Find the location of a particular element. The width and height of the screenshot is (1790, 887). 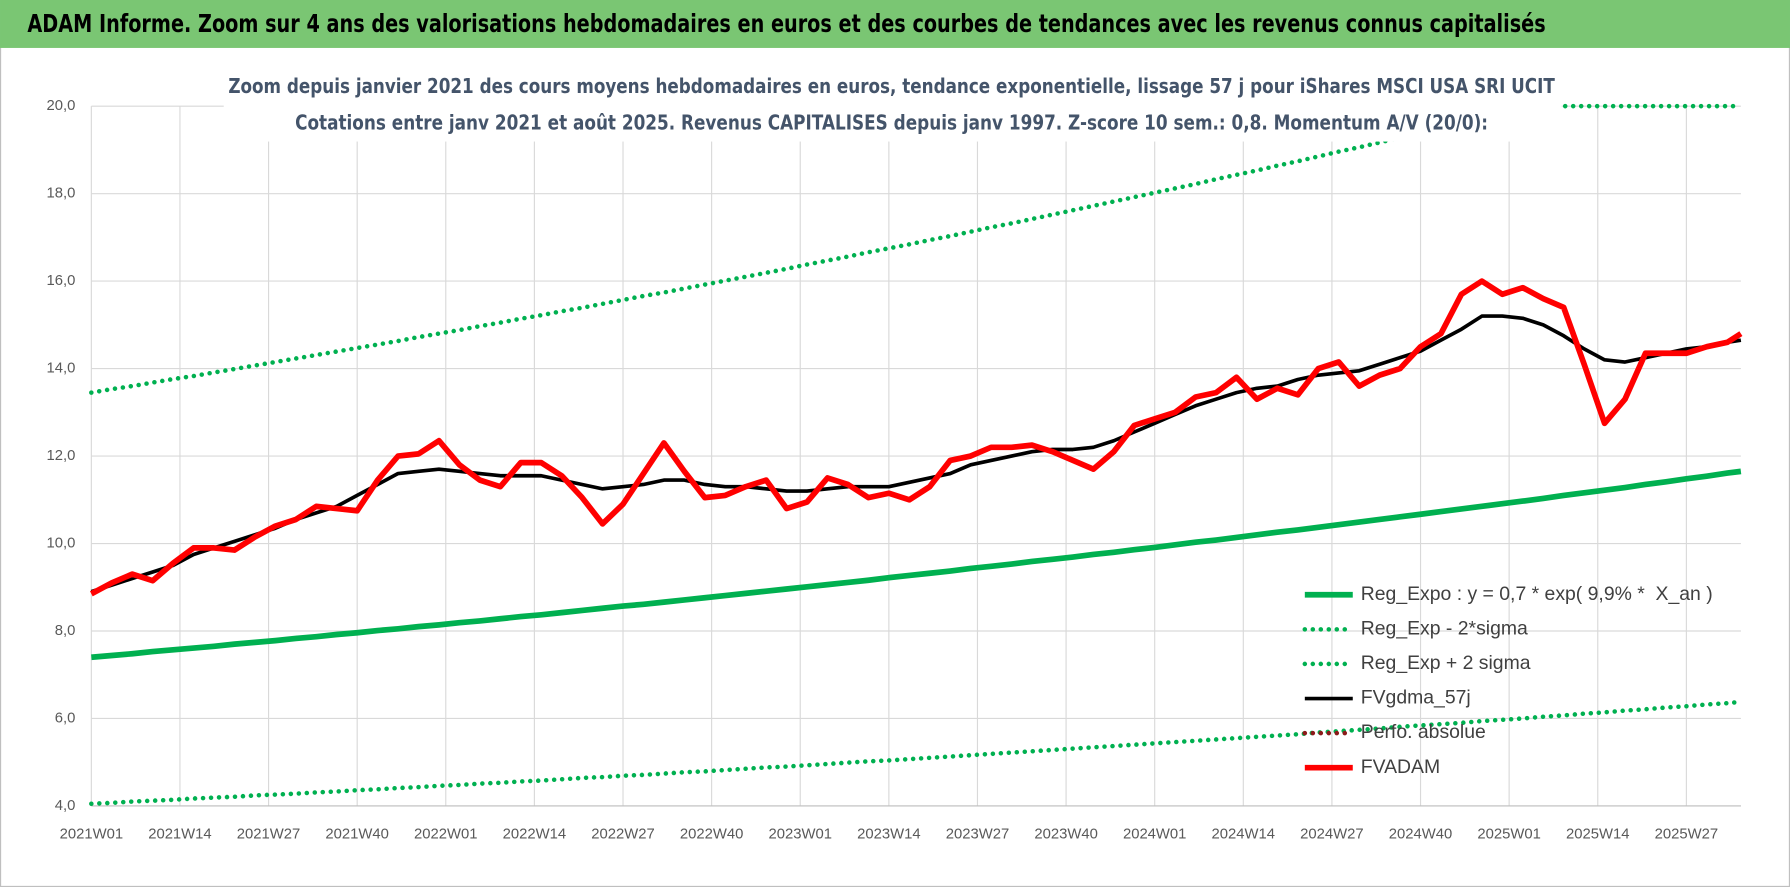

x-tick-label: 2021W27 is located at coordinates (268, 834).